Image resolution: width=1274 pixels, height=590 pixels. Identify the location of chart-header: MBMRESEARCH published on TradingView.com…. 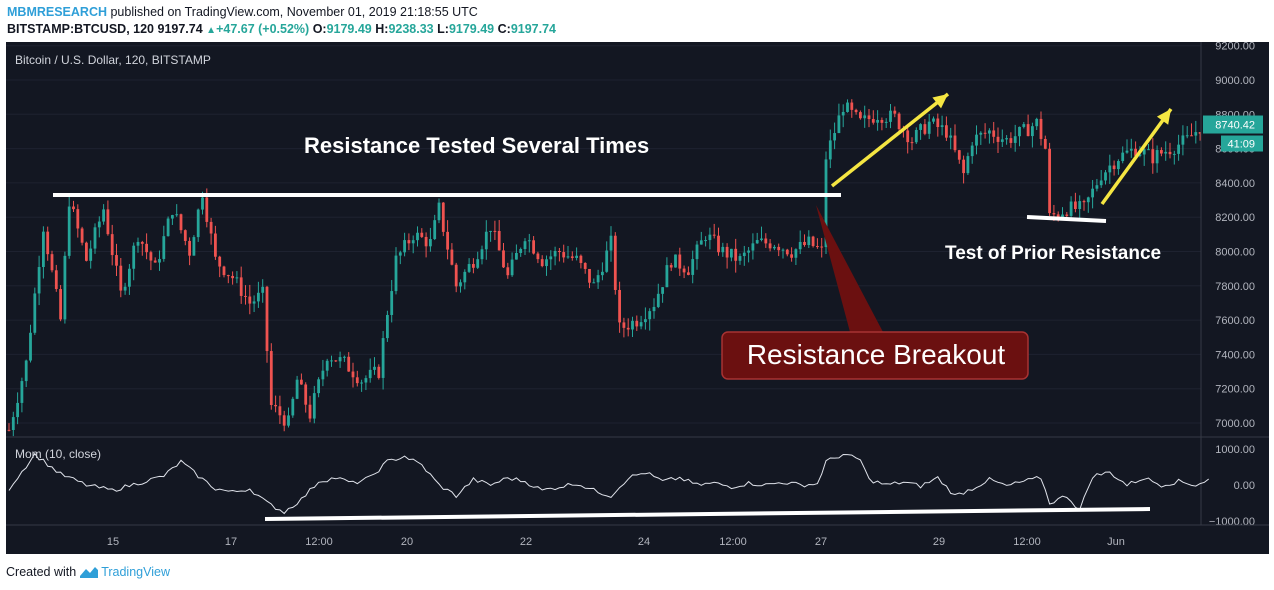
(637, 21).